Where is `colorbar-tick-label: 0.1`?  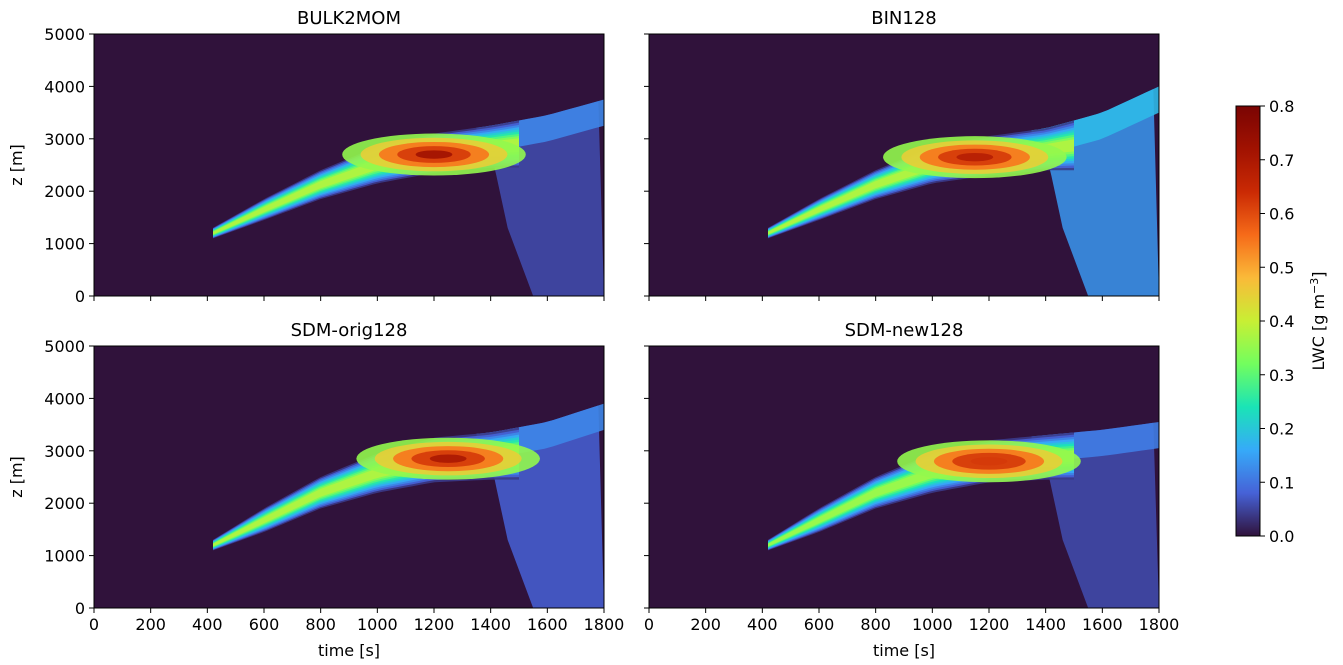
colorbar-tick-label: 0.1 is located at coordinates (1281, 482).